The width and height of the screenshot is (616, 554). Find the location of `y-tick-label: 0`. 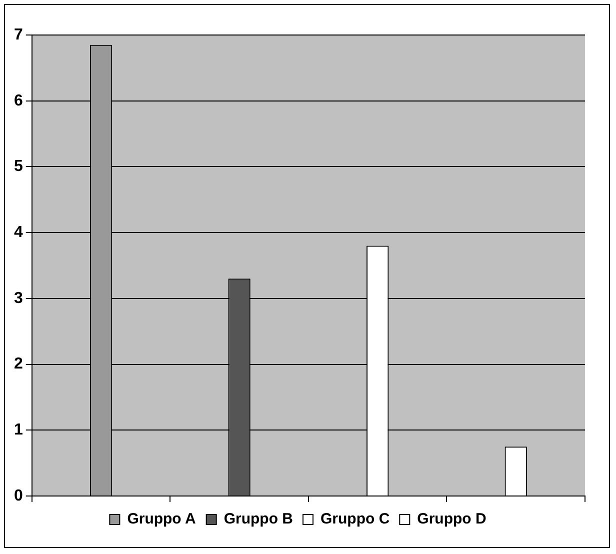

y-tick-label: 0 is located at coordinates (18, 495).